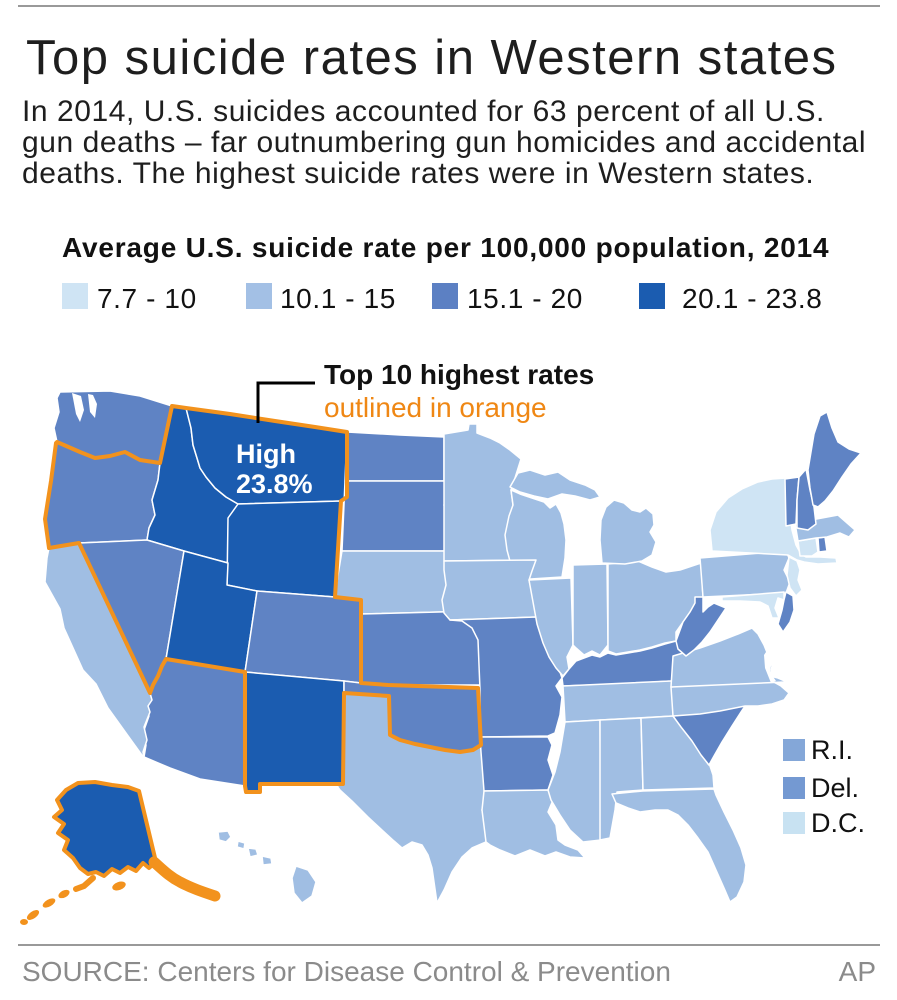 Image resolution: width=897 pixels, height=1000 pixels. What do you see at coordinates (835, 788) in the screenshot?
I see `svg-text: Del.` at bounding box center [835, 788].